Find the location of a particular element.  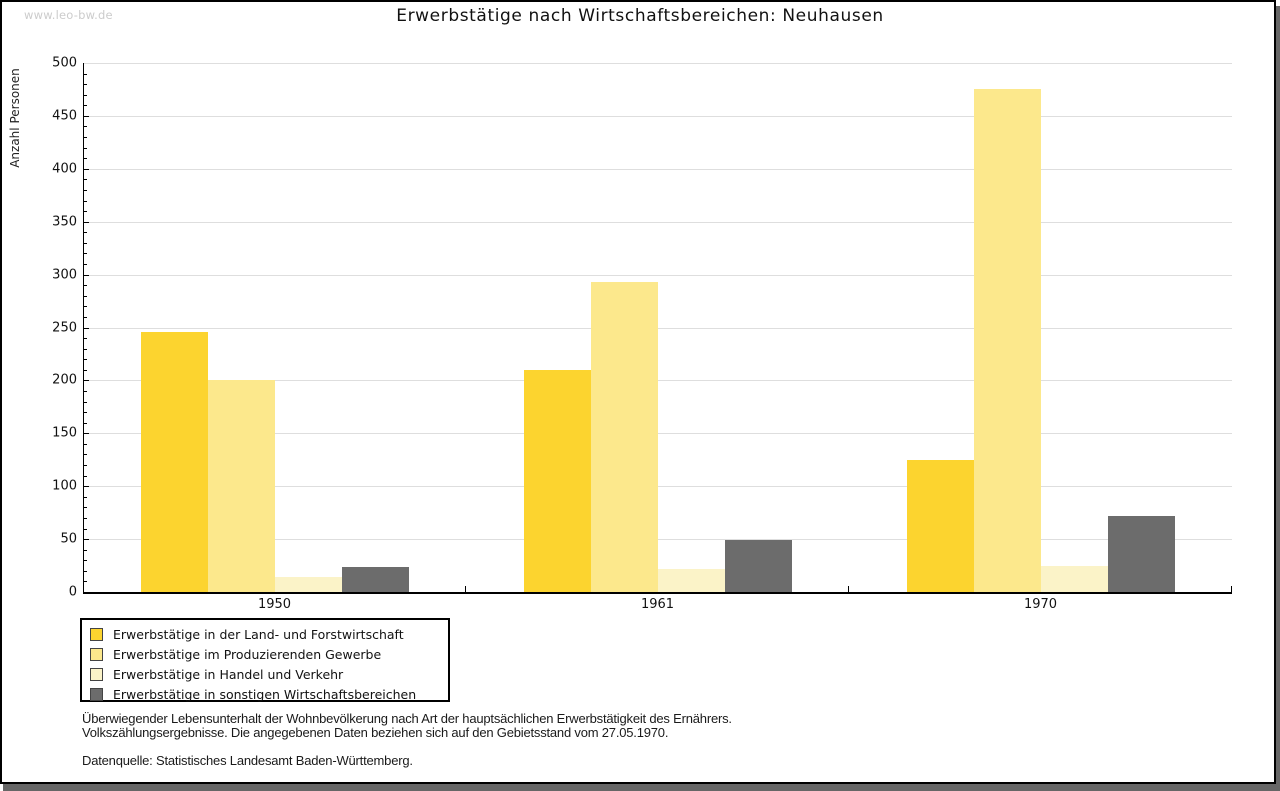

bar-1970-series2 is located at coordinates (1007, 340).